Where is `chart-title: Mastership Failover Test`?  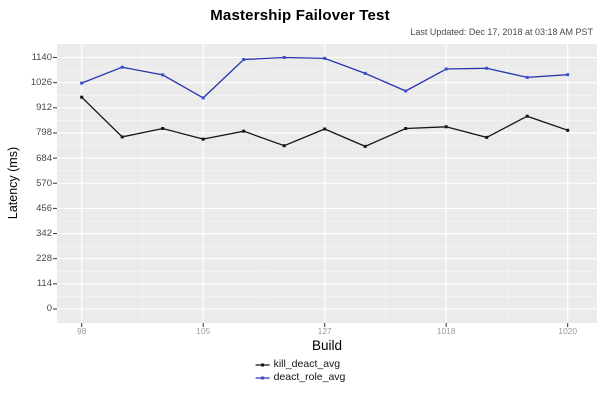 chart-title: Mastership Failover Test is located at coordinates (300, 15).